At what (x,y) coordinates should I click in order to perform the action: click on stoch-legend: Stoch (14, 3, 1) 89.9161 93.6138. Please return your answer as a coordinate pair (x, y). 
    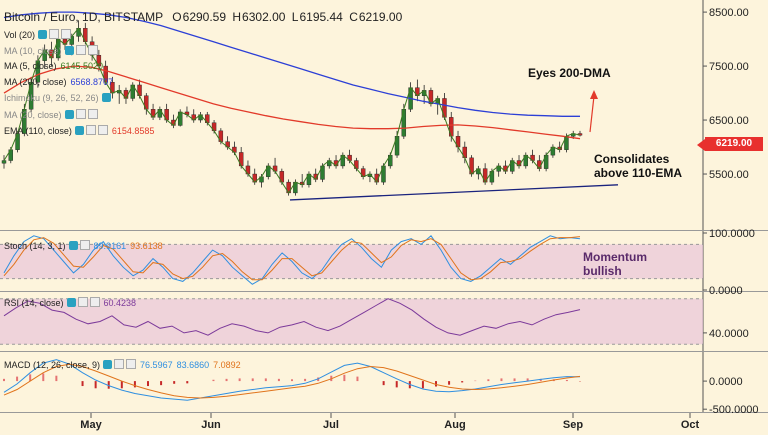
    Looking at the image, I should click on (83, 246).